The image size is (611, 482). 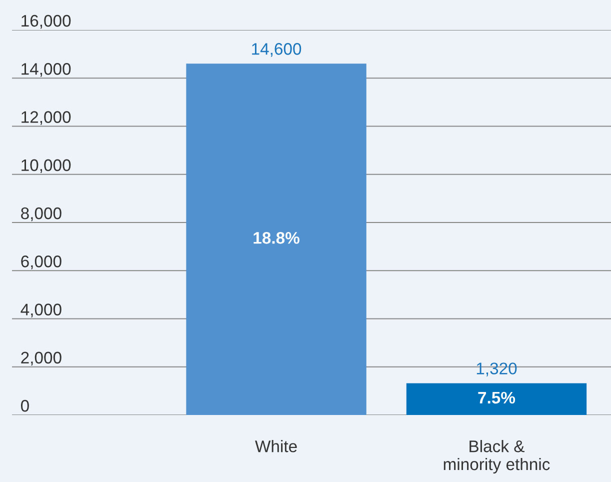 What do you see at coordinates (24, 406) in the screenshot?
I see `y-tick-label: 0` at bounding box center [24, 406].